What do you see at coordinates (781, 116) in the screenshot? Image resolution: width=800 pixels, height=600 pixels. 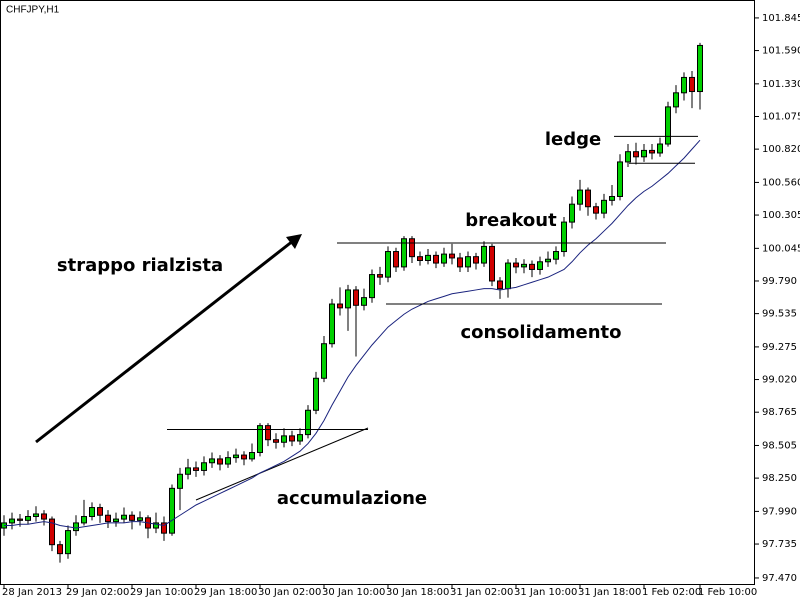 I see `y-tick-label: 101.075` at bounding box center [781, 116].